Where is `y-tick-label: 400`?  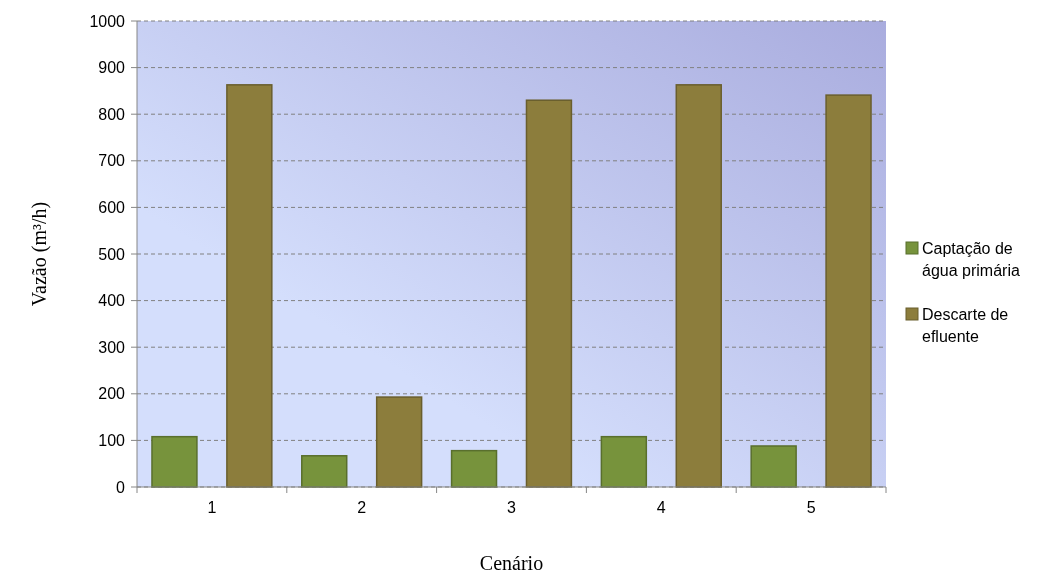
y-tick-label: 400 is located at coordinates (112, 301).